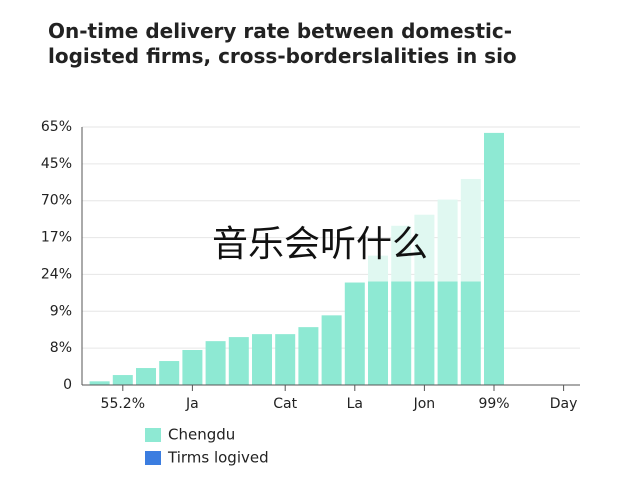 The height and width of the screenshot is (480, 640). Describe the element at coordinates (218, 458) in the screenshot. I see `legend-label: Tirms logived` at that location.